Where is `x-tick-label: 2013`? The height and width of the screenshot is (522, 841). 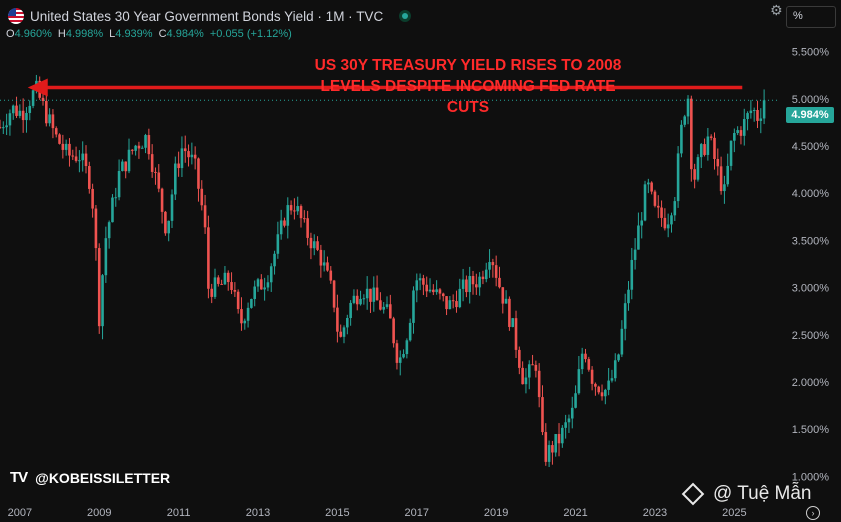 x-tick-label: 2013 is located at coordinates (258, 513).